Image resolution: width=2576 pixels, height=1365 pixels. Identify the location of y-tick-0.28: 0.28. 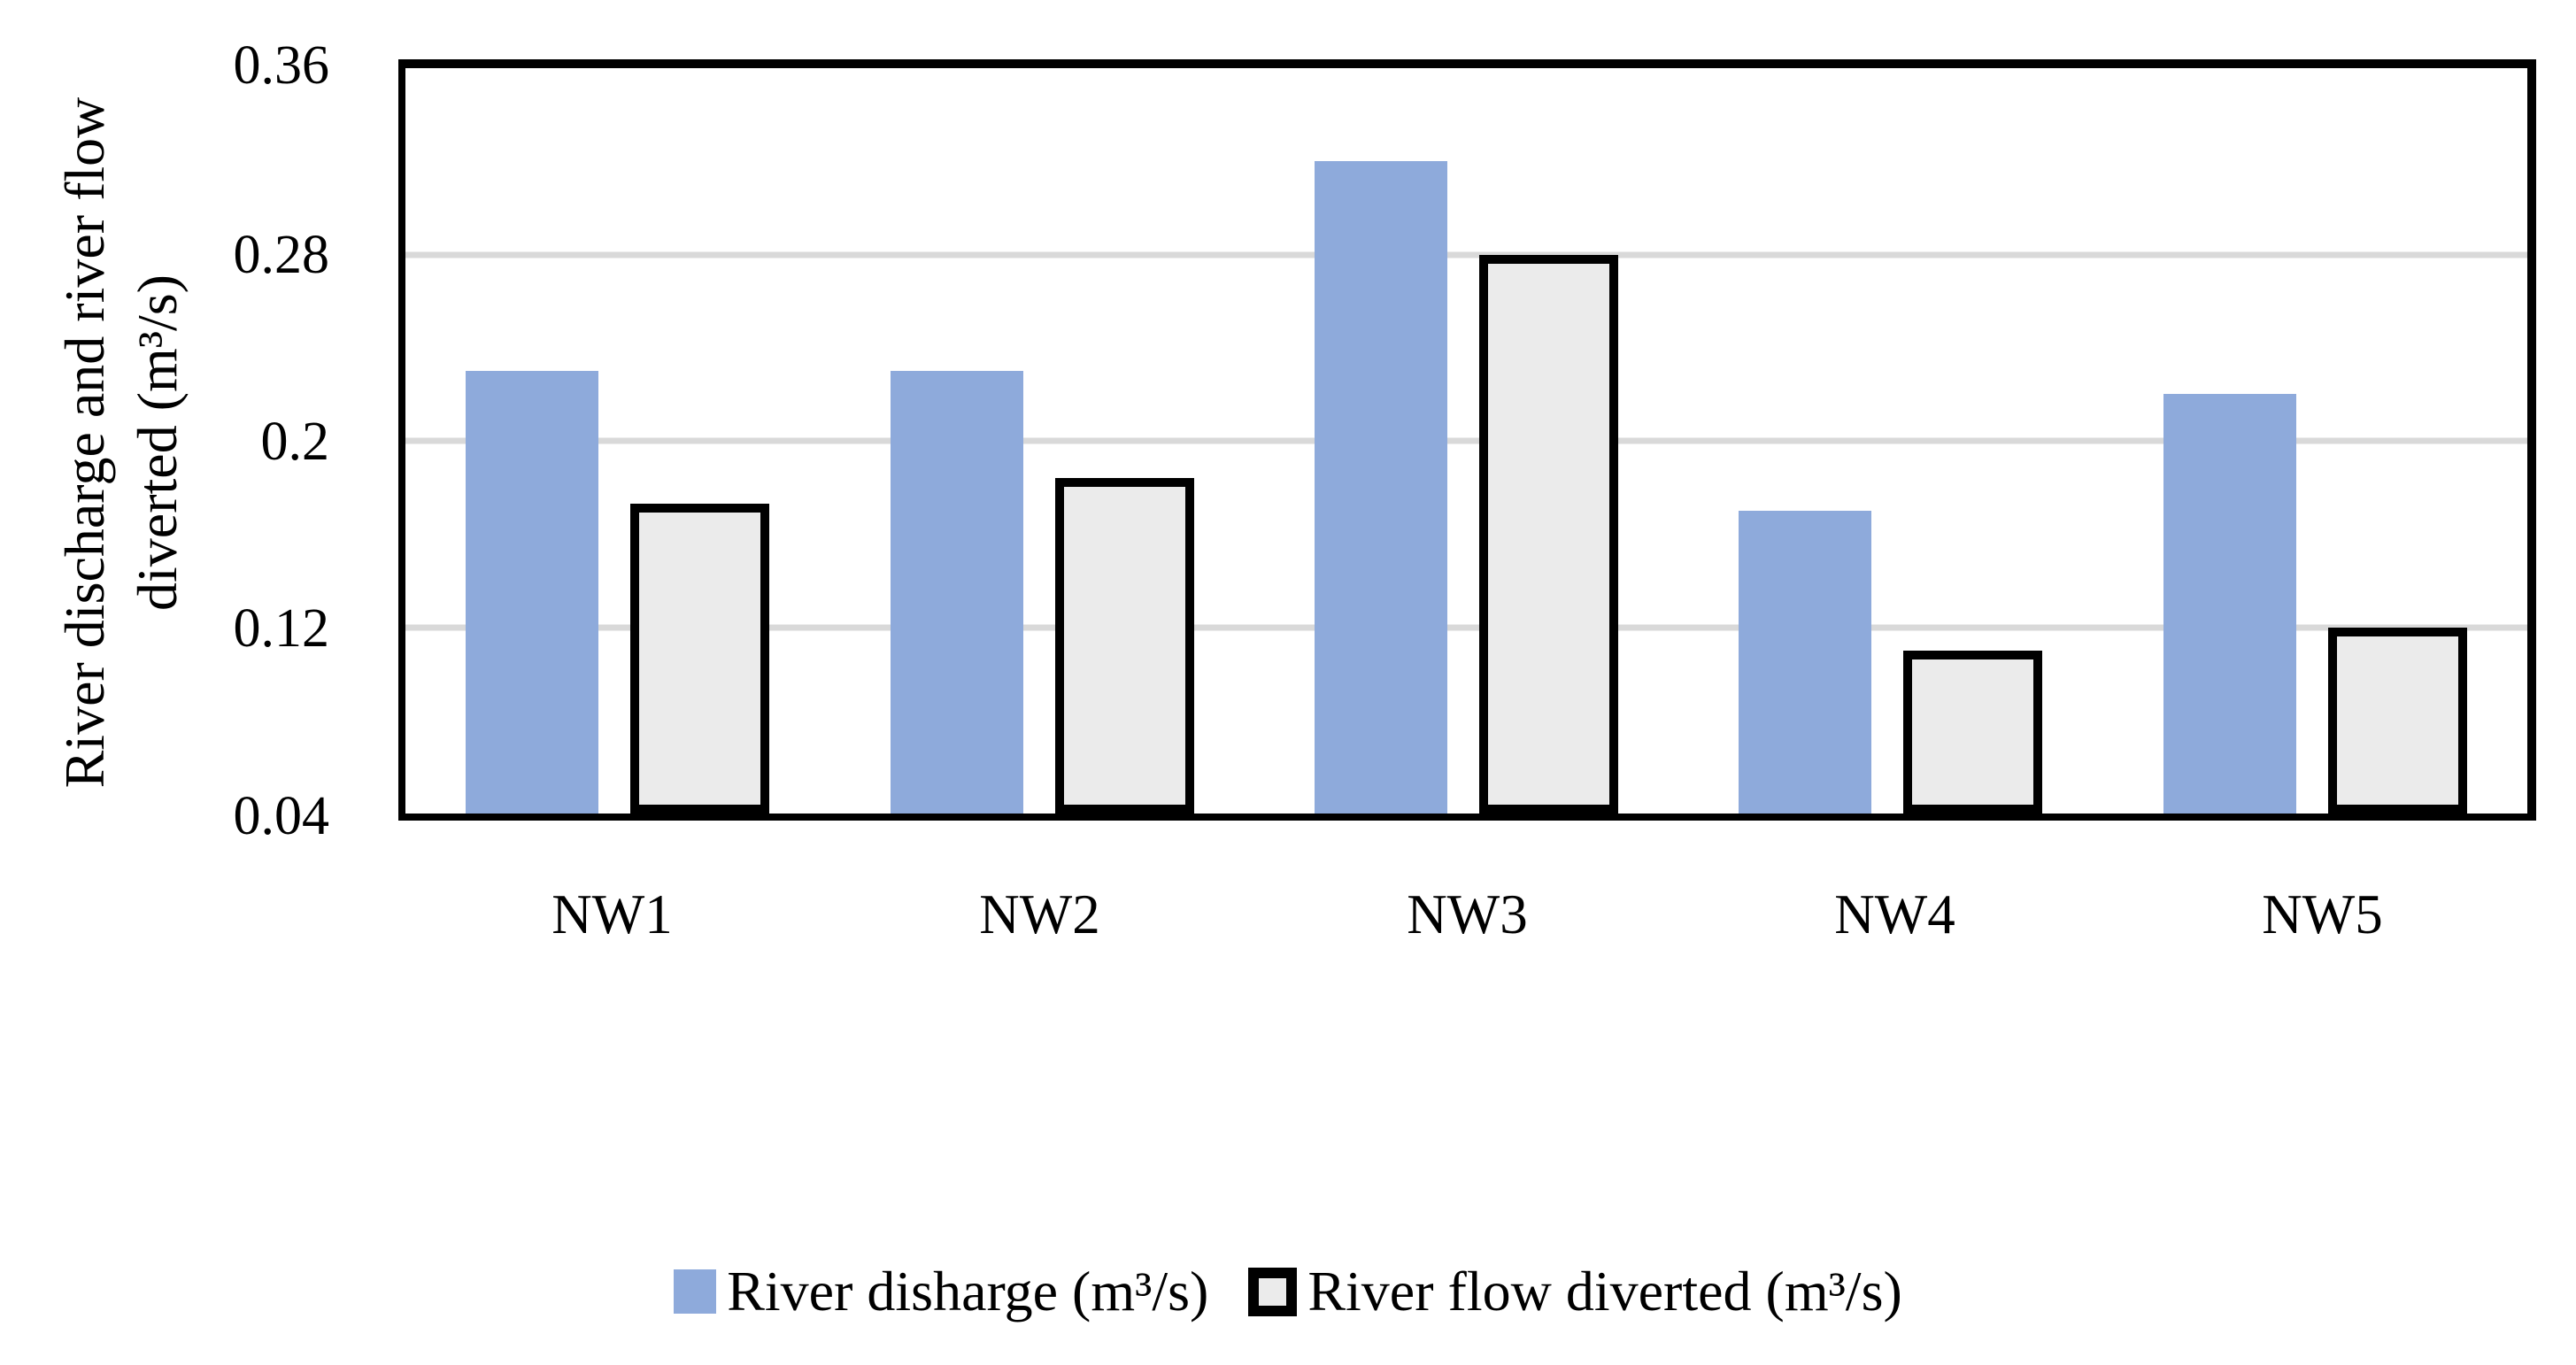
(281, 255).